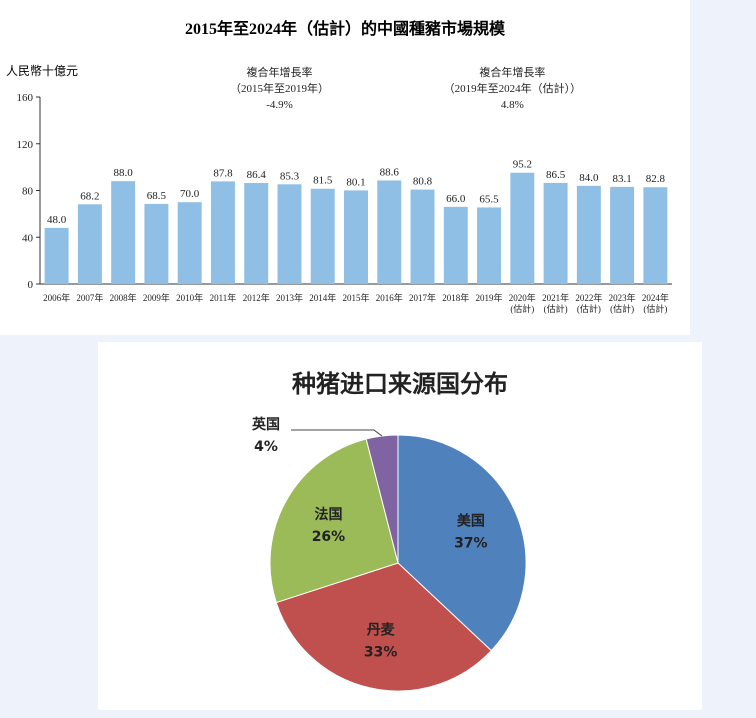 This screenshot has height=718, width=756. What do you see at coordinates (471, 520) in the screenshot?
I see `pie-slice-name: 美国` at bounding box center [471, 520].